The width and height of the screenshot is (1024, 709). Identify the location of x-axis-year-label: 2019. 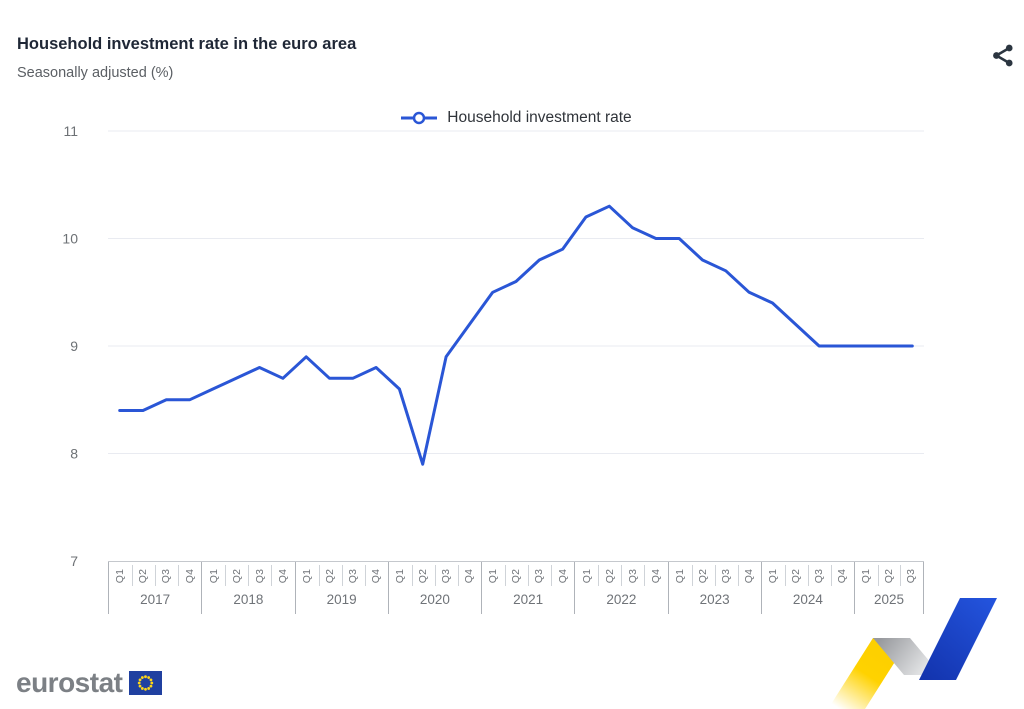
(341, 599).